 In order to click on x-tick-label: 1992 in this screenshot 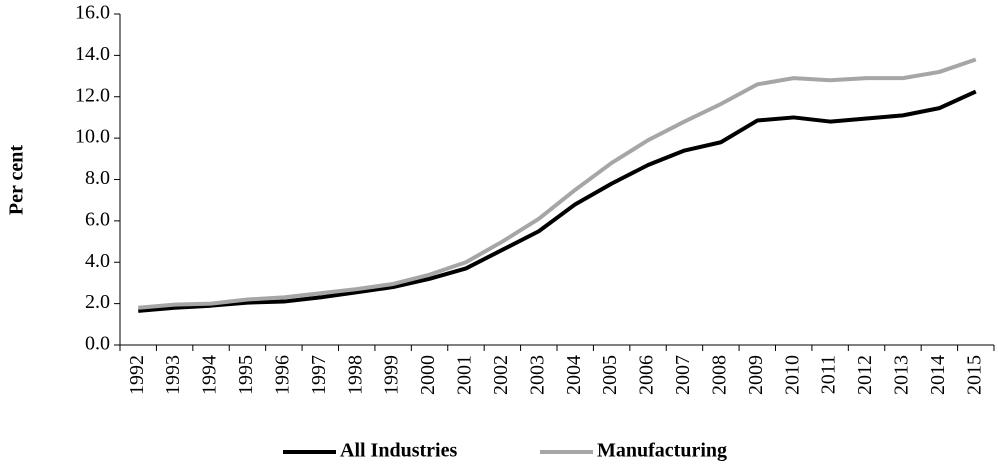, I will do `click(137, 375)`.